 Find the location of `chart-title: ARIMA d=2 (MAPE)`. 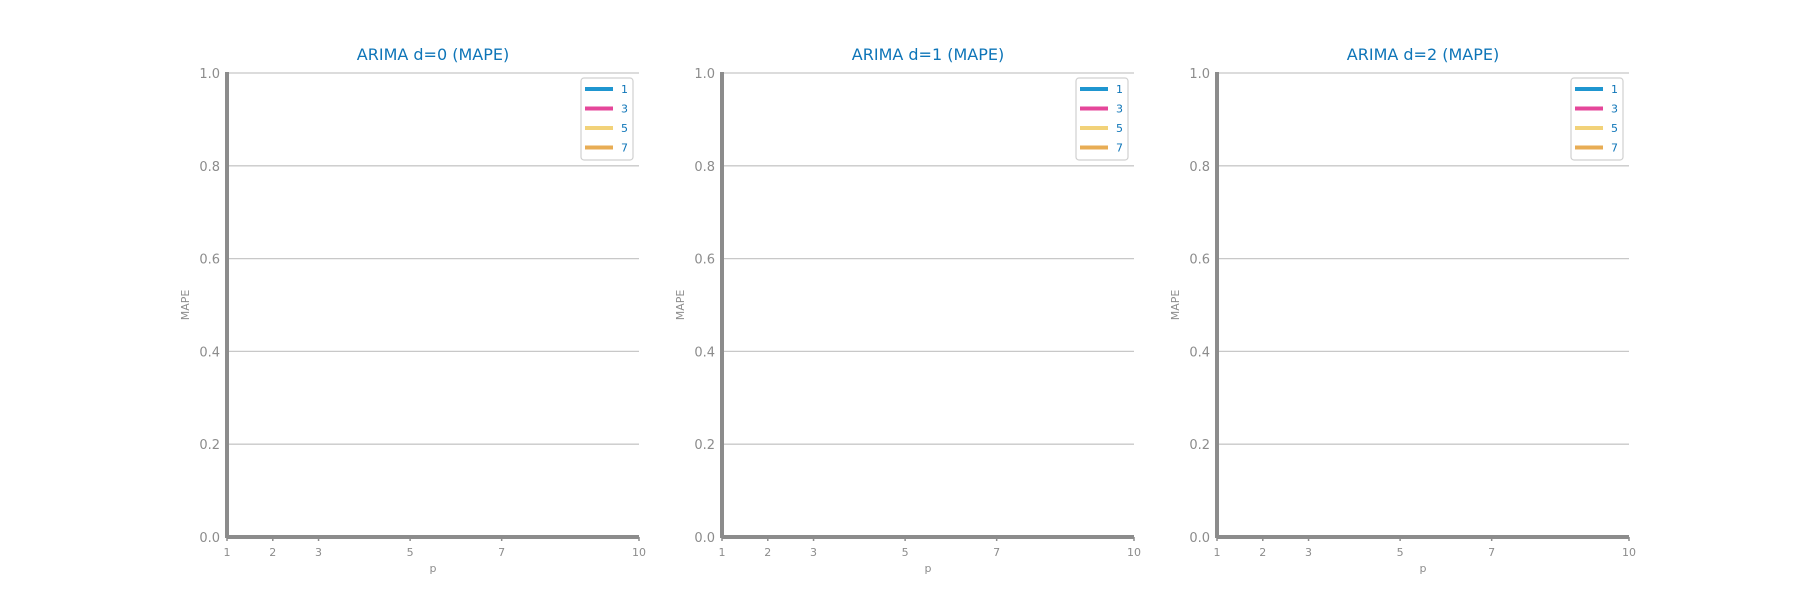

chart-title: ARIMA d=2 (MAPE) is located at coordinates (1423, 54).